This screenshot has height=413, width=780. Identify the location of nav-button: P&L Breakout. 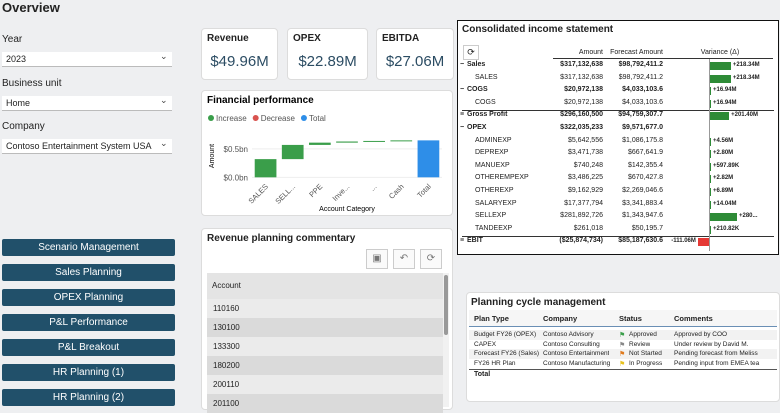
(88, 347).